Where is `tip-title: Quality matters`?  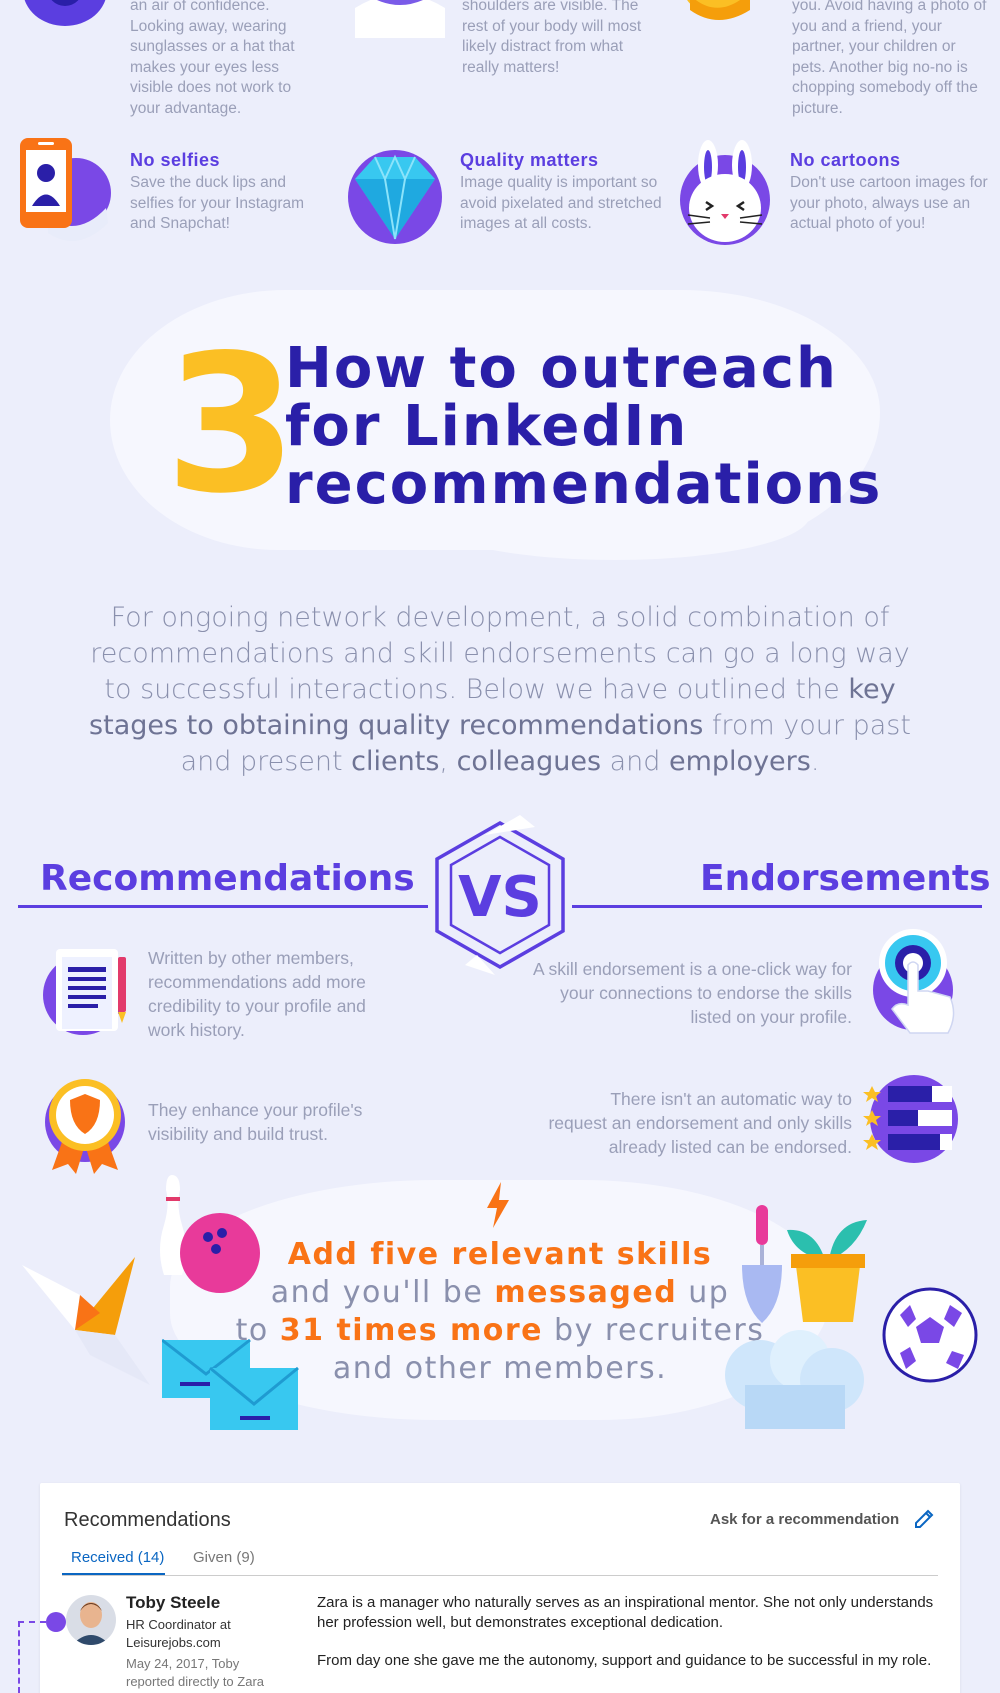
tip-title: Quality matters is located at coordinates (529, 160).